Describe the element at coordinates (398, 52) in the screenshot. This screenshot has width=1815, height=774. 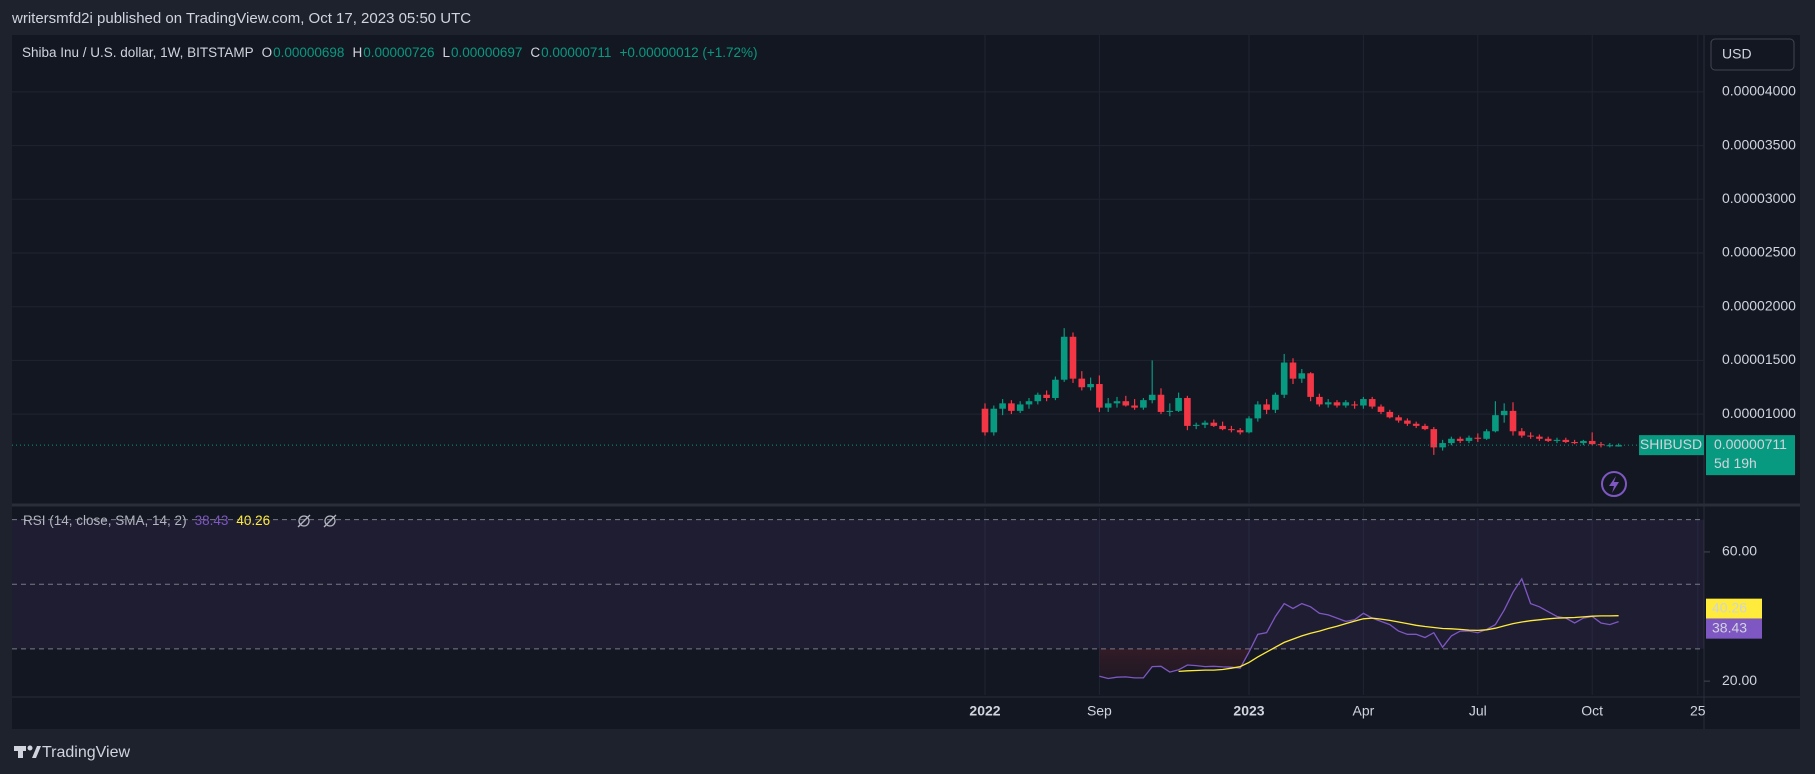
I see `legend-value: 0.00000726` at that location.